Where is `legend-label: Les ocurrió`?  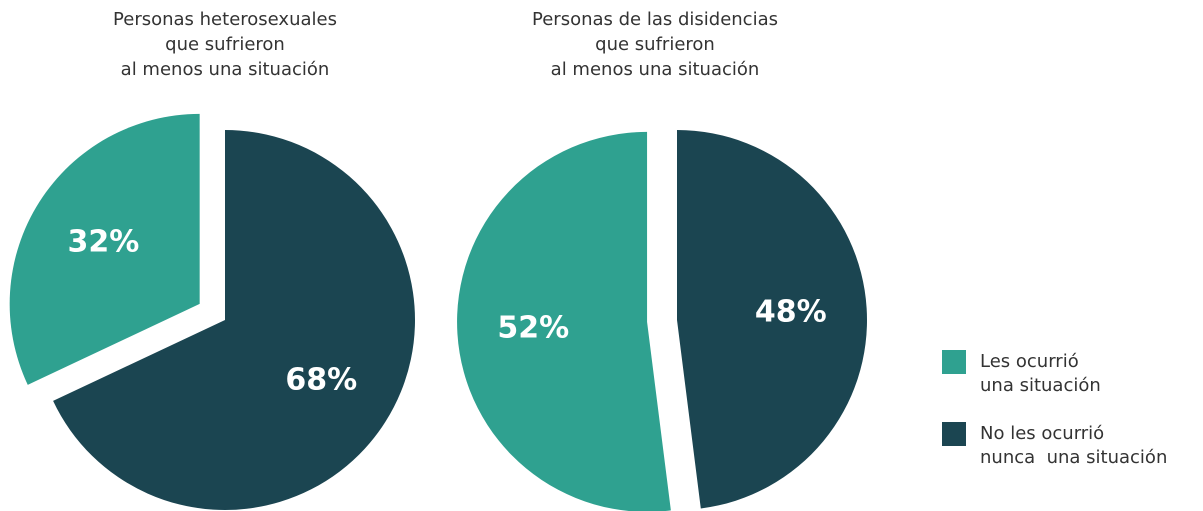
legend-label: Les ocurrió is located at coordinates (1029, 361).